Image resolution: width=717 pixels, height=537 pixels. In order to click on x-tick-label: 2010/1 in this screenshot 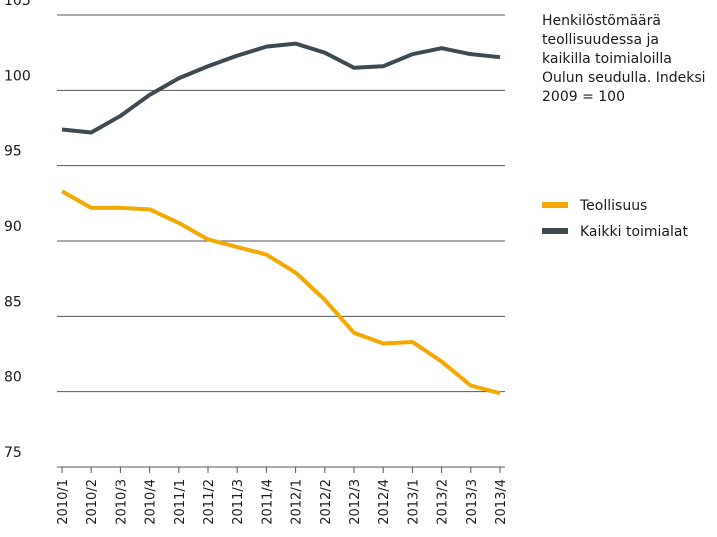, I will do `click(63, 502)`.